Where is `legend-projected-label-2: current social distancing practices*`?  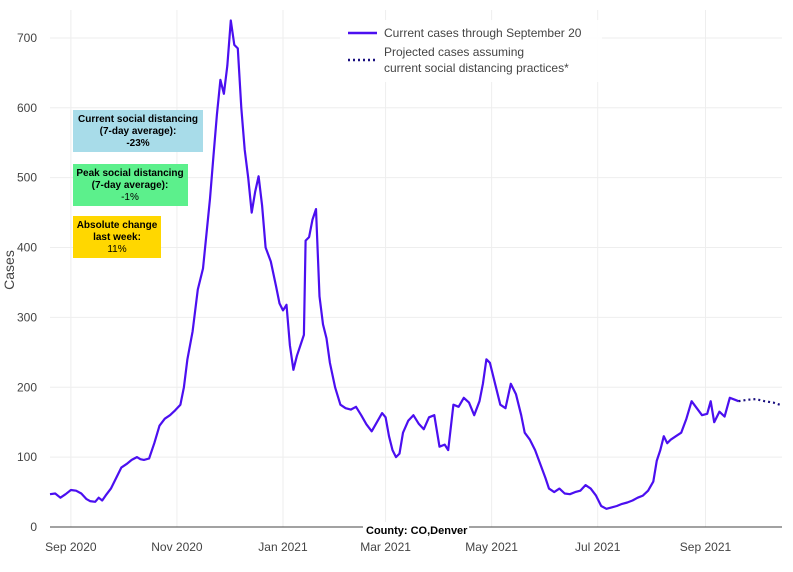 legend-projected-label-2: current social distancing practices* is located at coordinates (476, 68).